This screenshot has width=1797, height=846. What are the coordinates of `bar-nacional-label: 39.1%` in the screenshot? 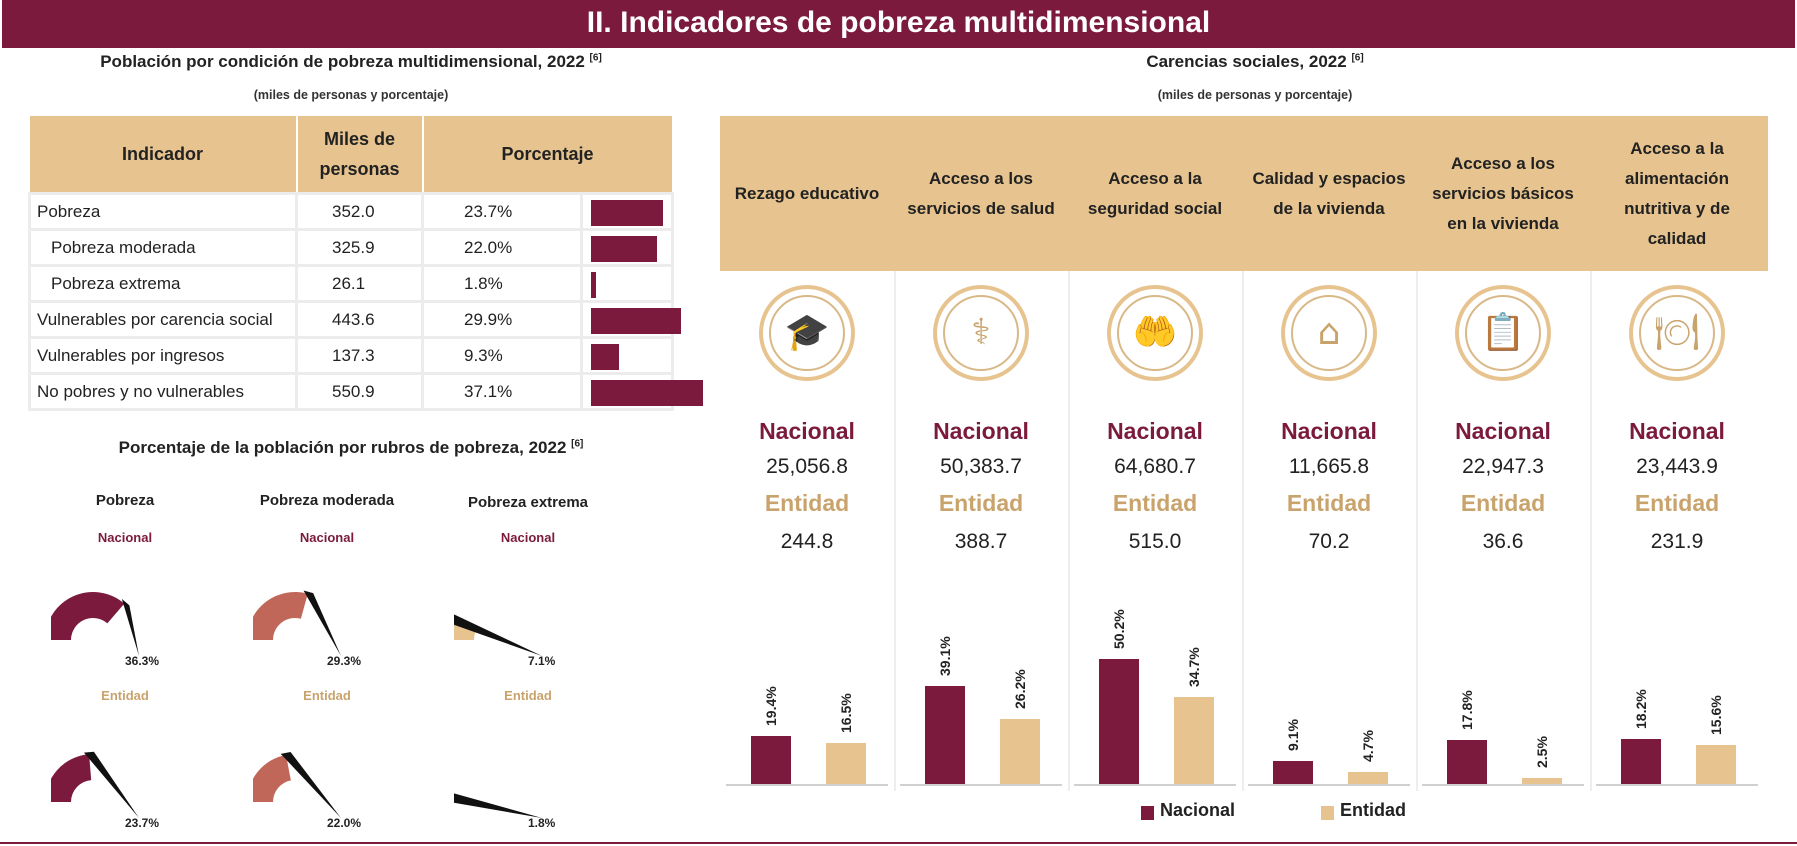 It's located at (945, 656).